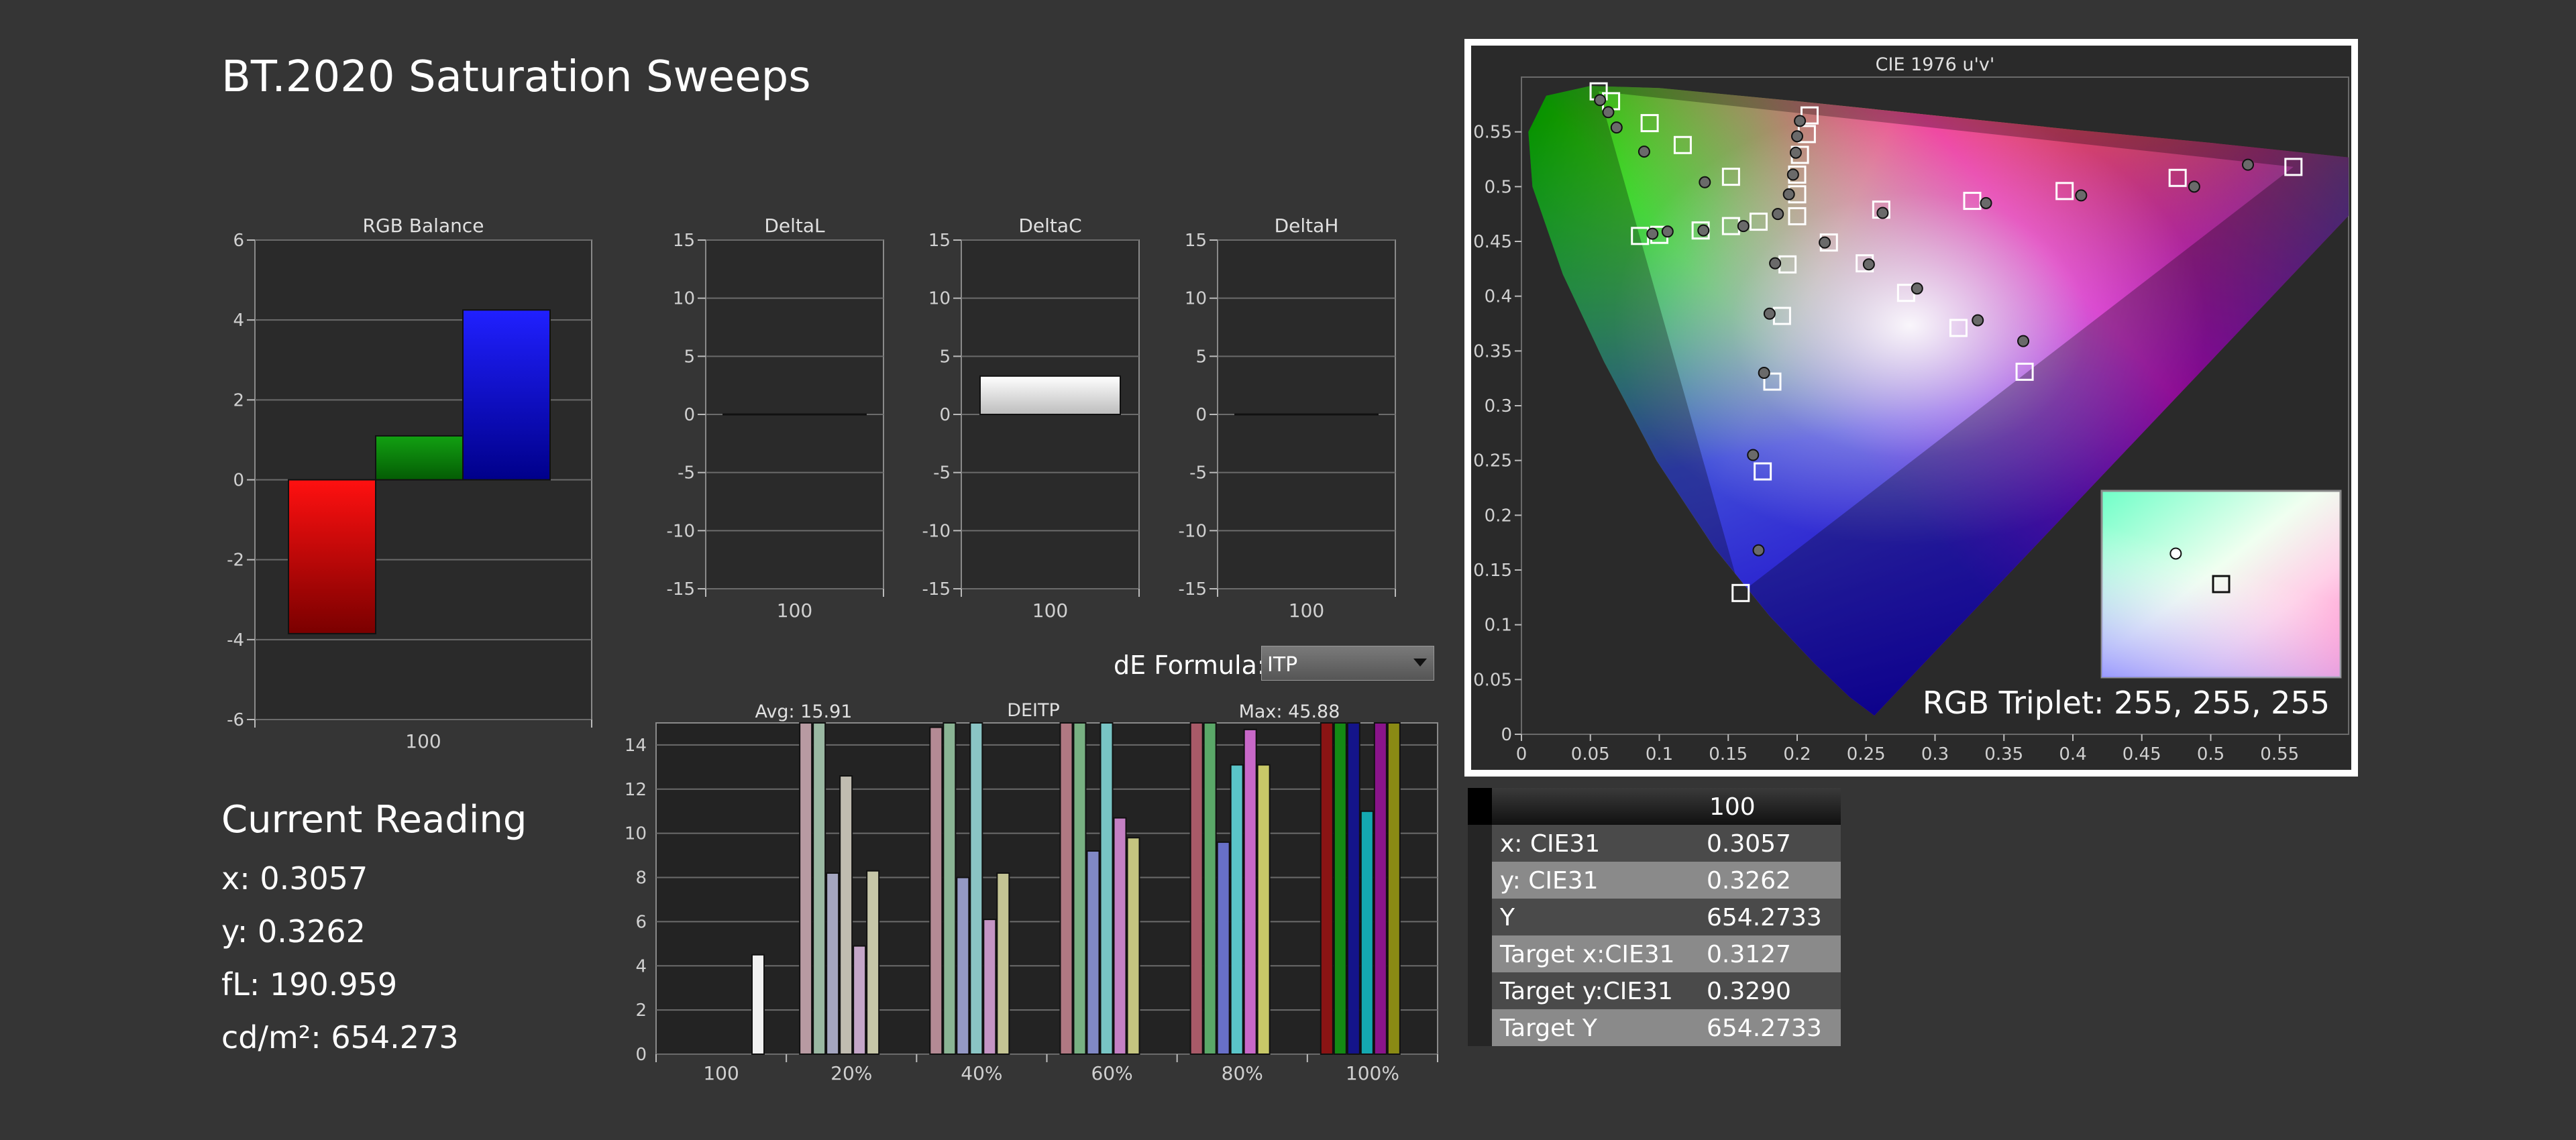  Describe the element at coordinates (340, 1037) in the screenshot. I see `reading-cdm2: cd/m²: 654.273` at that location.